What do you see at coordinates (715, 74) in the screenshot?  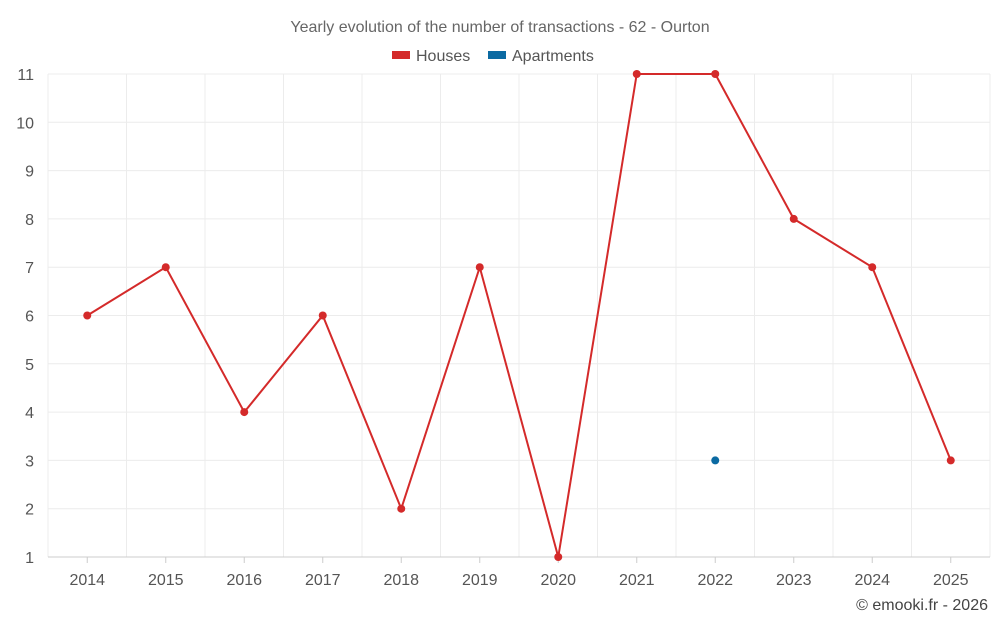 I see `data-point-houses-2022` at bounding box center [715, 74].